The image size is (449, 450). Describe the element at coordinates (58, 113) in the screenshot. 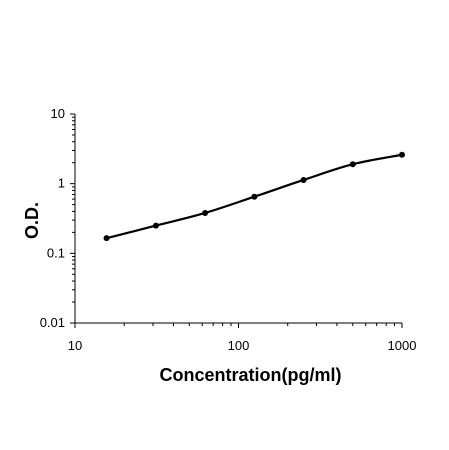

I see `y-tick-label: 10` at that location.